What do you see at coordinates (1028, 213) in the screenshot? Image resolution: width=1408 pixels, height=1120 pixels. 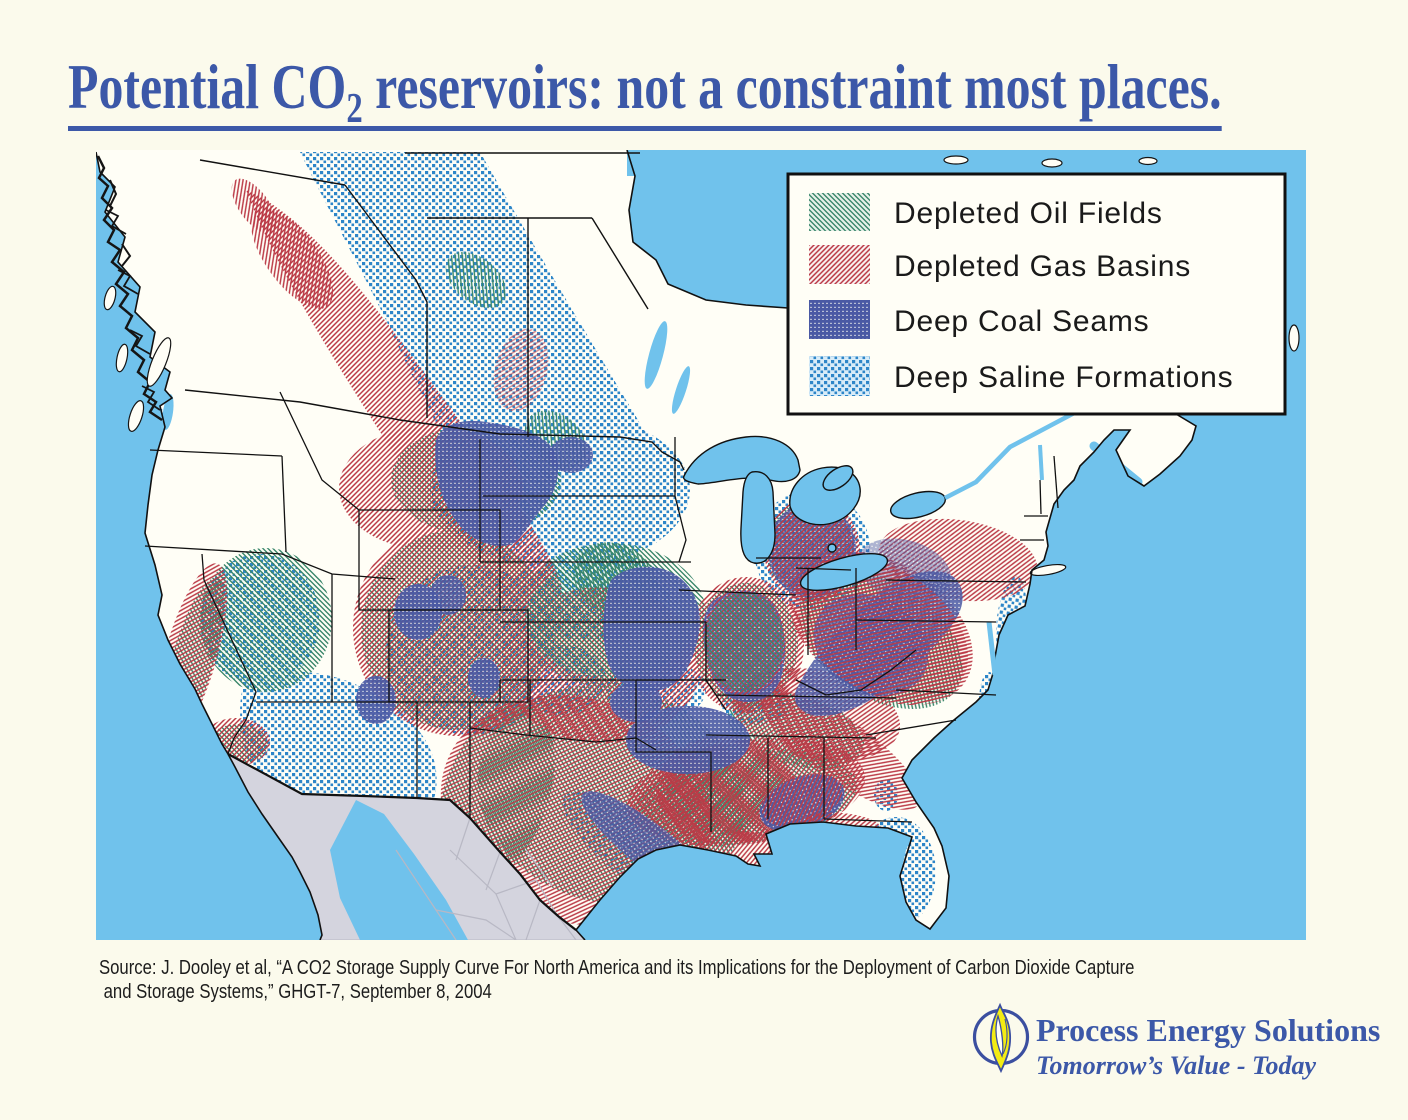 I see `svg-text: Depleted Oil Fields` at bounding box center [1028, 213].